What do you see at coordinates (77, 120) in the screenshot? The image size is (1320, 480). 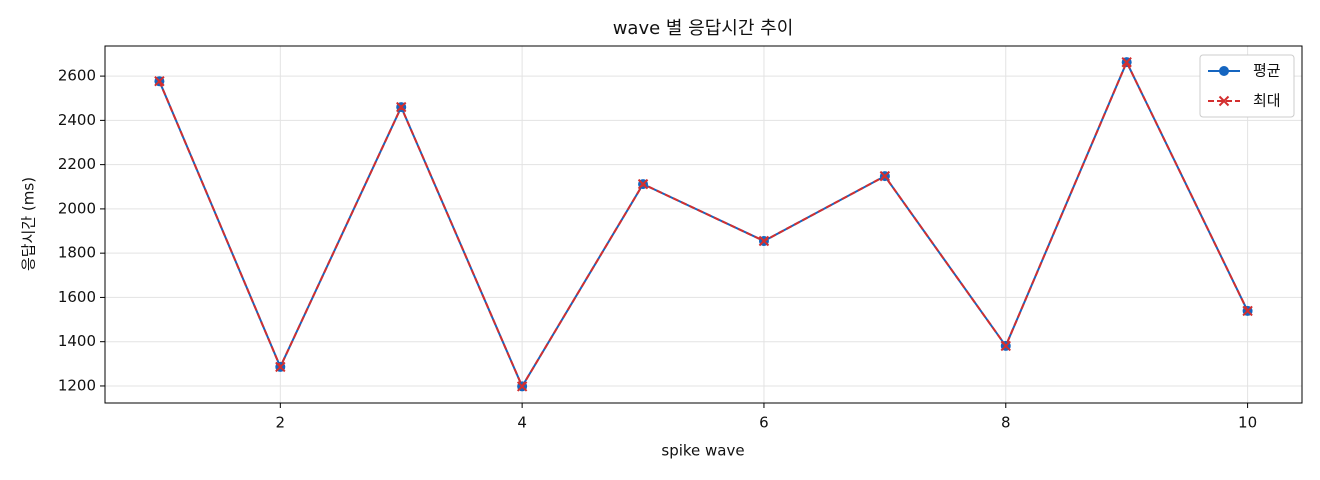 I see `y-tick-label: 2400` at bounding box center [77, 120].